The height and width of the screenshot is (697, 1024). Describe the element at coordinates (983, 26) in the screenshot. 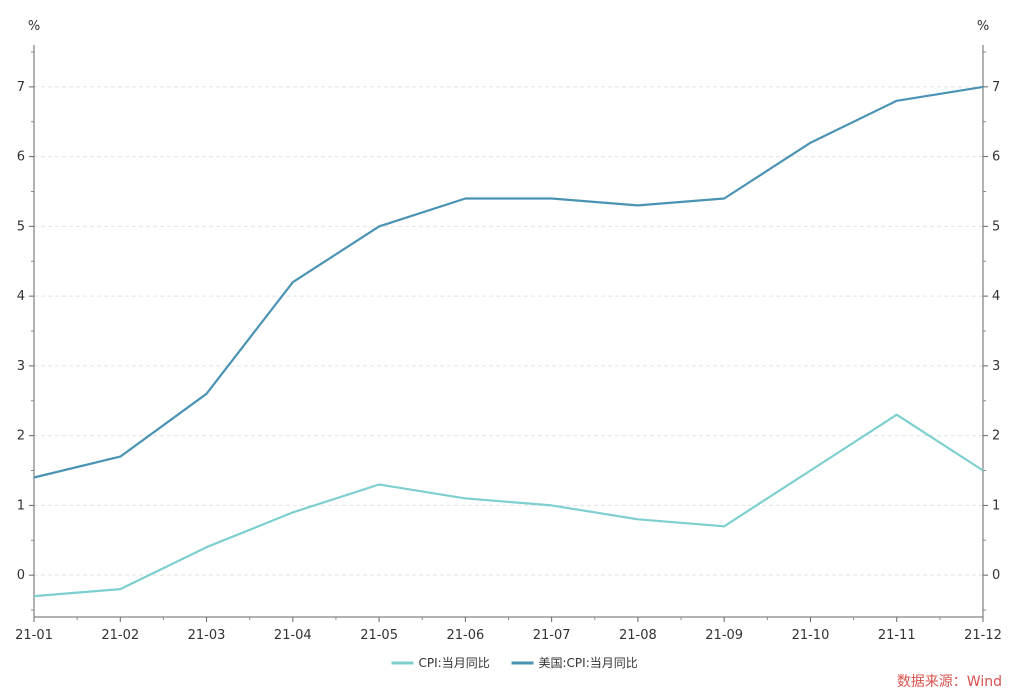

I see `right-y-unit: %` at that location.